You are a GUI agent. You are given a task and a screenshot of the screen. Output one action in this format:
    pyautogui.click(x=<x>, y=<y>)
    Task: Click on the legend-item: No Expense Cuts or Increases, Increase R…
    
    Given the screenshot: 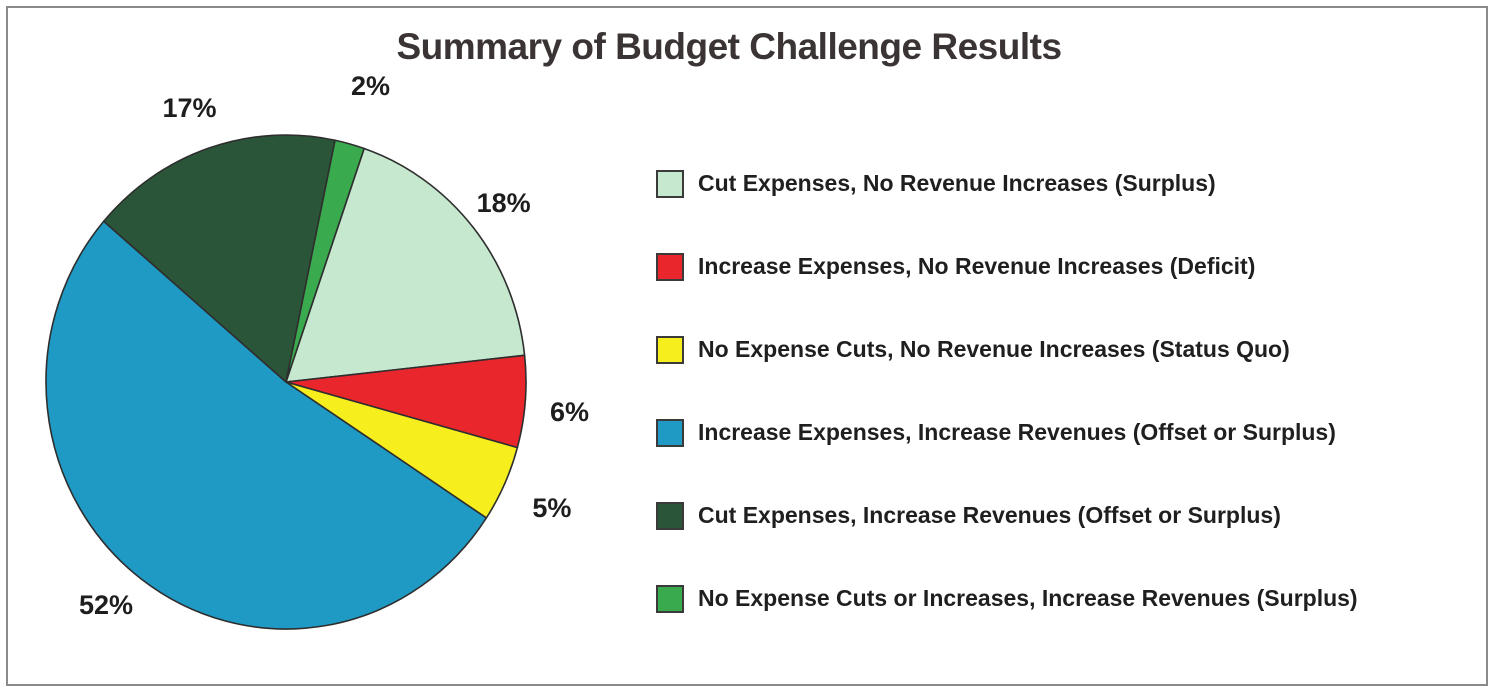 What is the action you would take?
    pyautogui.click(x=1007, y=624)
    